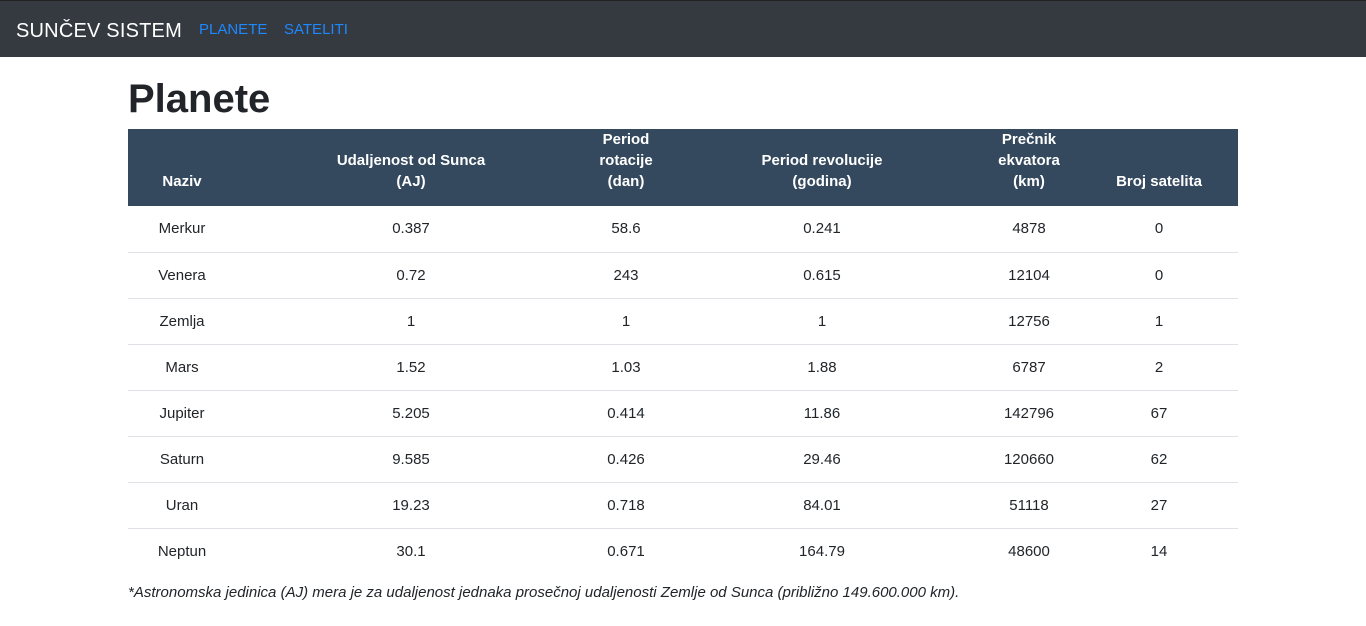 The height and width of the screenshot is (626, 1366). What do you see at coordinates (411, 274) in the screenshot?
I see `cell-udaljenost: 0.72` at bounding box center [411, 274].